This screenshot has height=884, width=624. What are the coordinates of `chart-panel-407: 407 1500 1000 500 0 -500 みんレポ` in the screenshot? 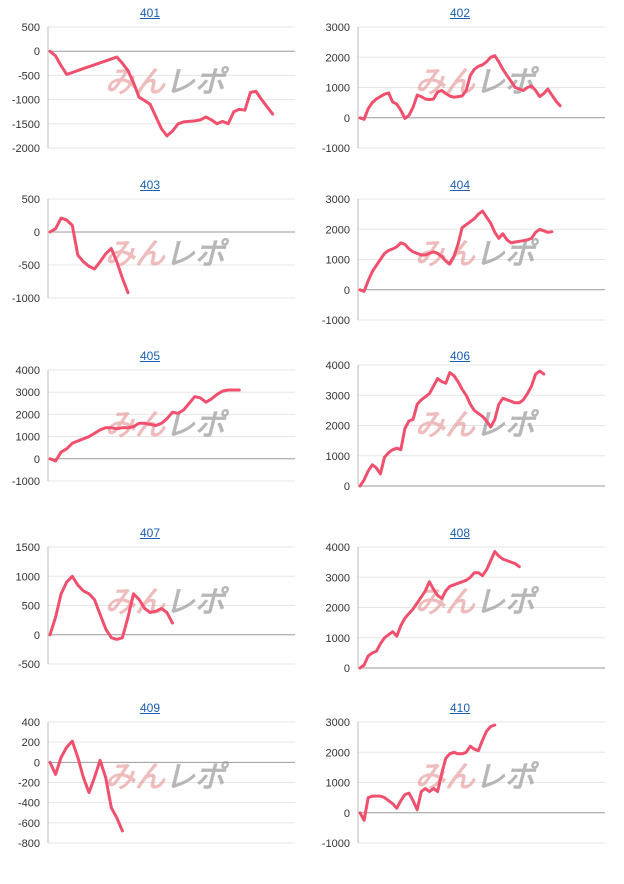 It's located at (150, 605).